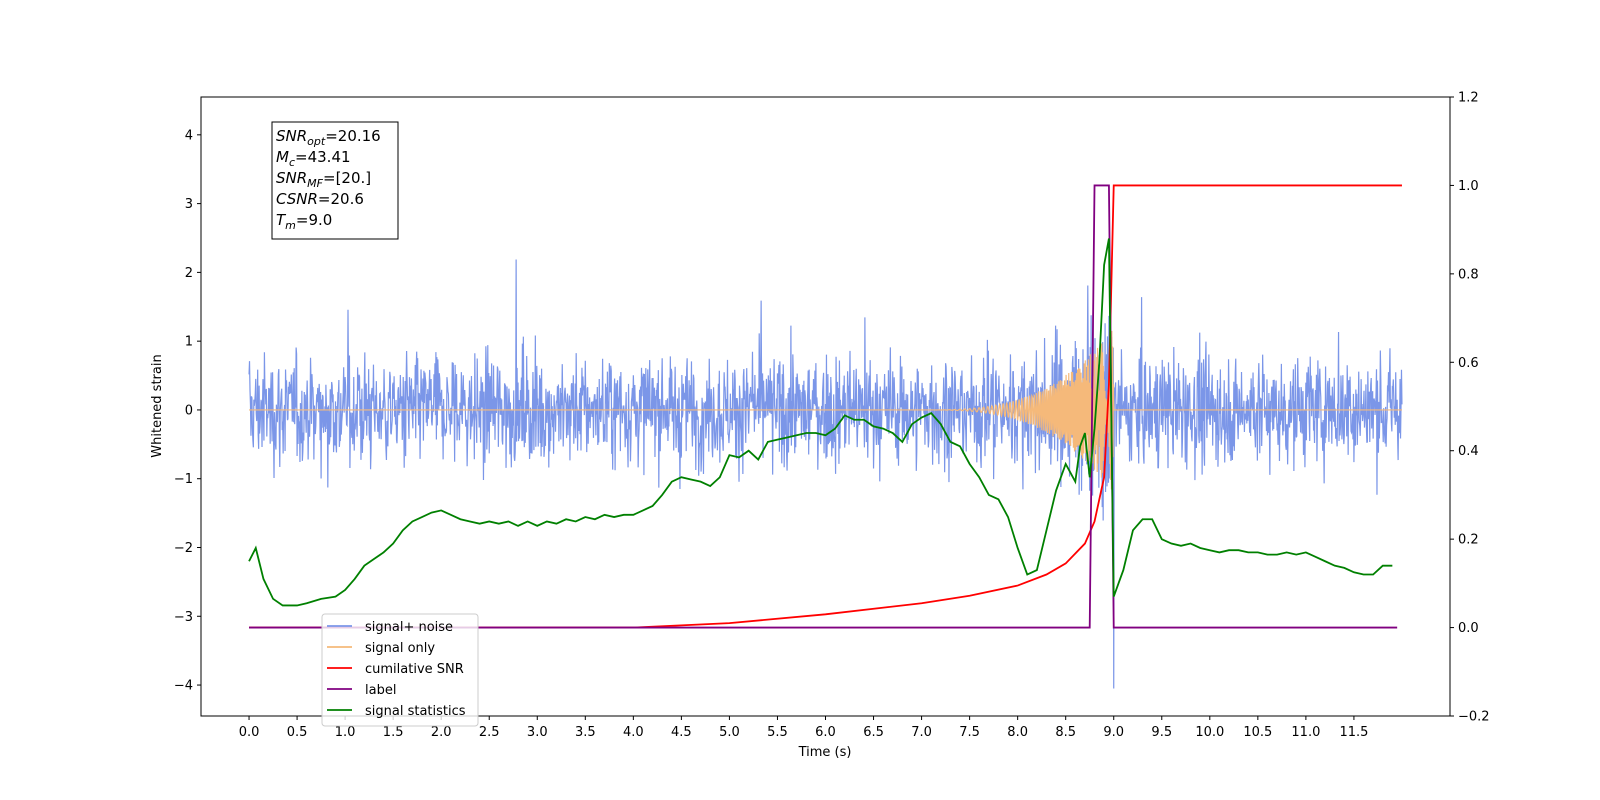 The width and height of the screenshot is (1600, 800). I want to click on y-tick-label: −2, so click(183, 548).